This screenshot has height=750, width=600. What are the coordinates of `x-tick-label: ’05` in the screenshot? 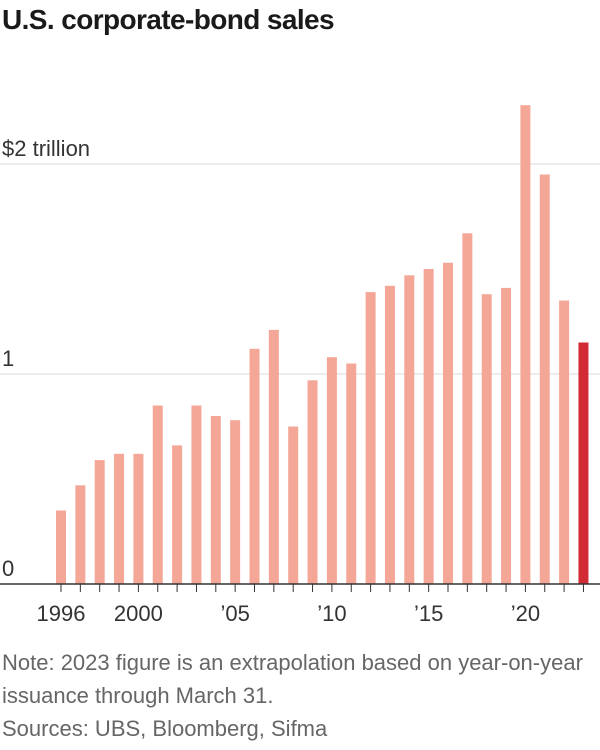 It's located at (234, 613).